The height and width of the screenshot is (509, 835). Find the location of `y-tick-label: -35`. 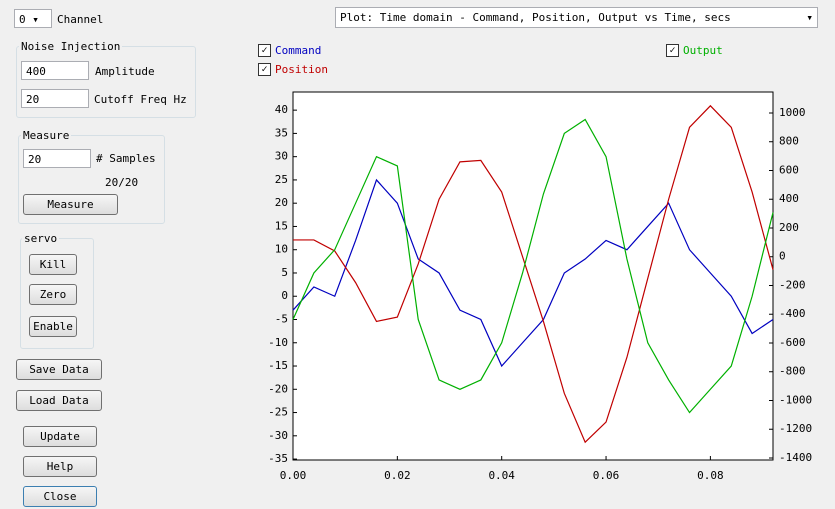

y-tick-label: -35 is located at coordinates (278, 458).